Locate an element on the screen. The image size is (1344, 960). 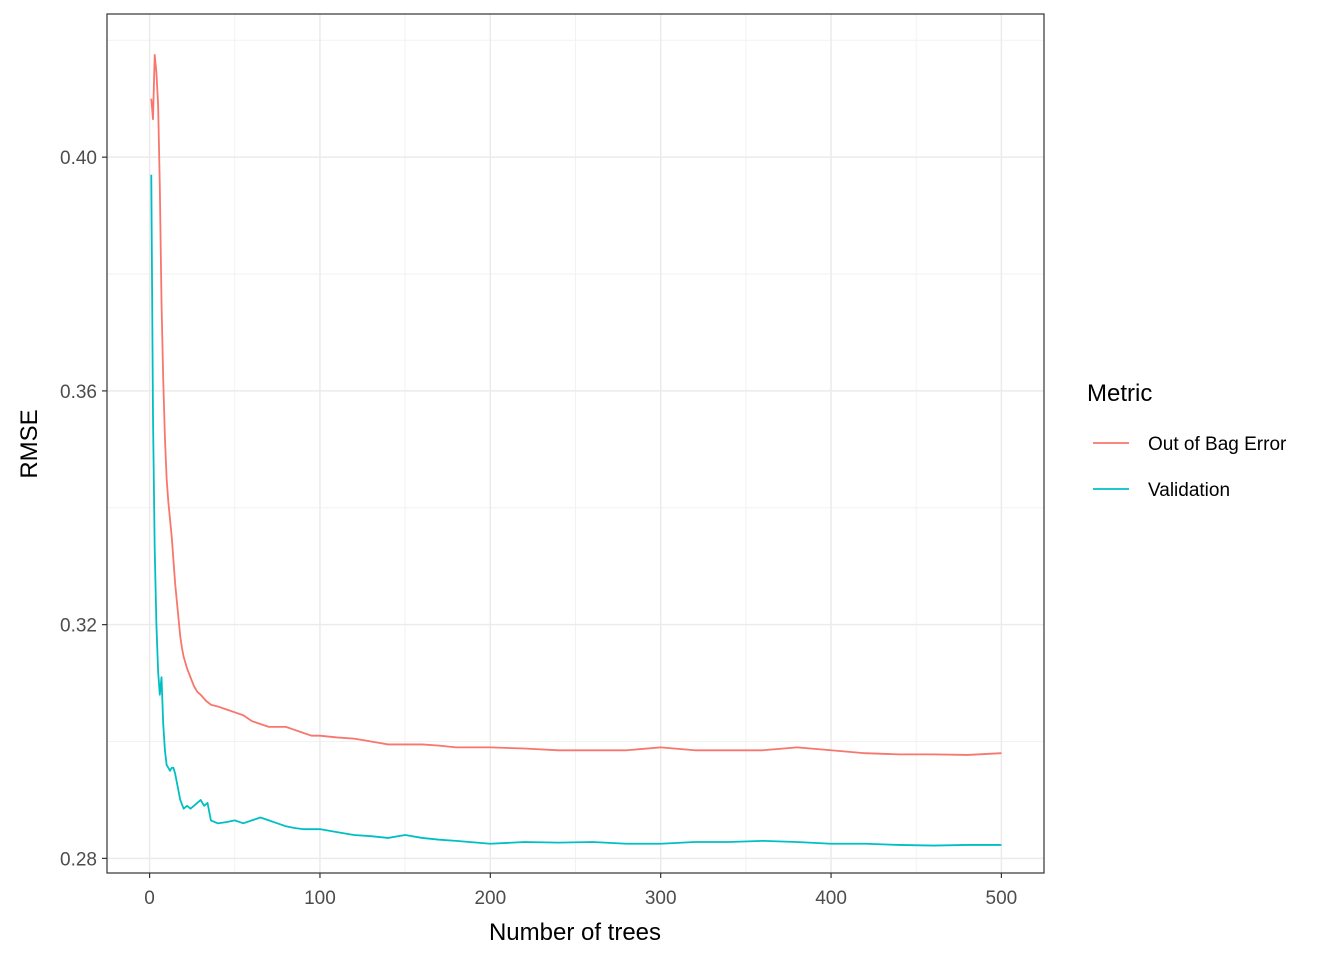
y-tick-label: 0.28 is located at coordinates (78, 859).